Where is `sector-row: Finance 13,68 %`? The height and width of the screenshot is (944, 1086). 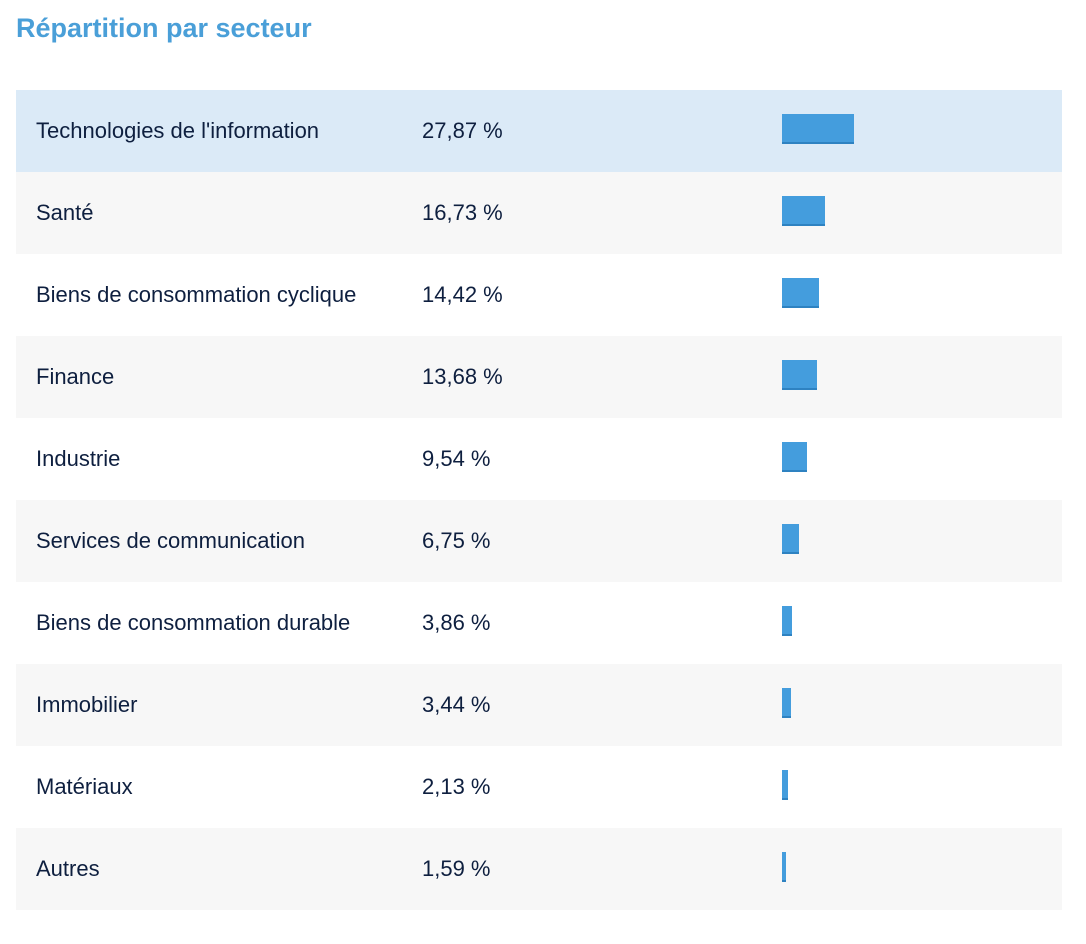
sector-row: Finance 13,68 % is located at coordinates (539, 377).